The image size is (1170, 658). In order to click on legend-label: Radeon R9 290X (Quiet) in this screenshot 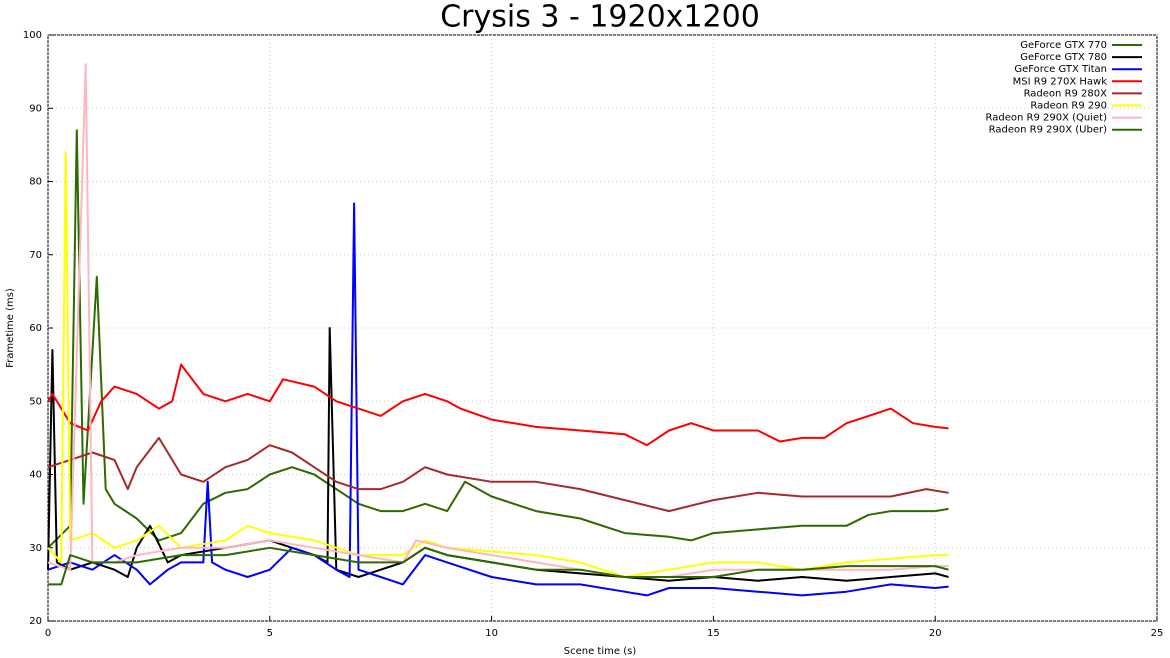, I will do `click(1047, 118)`.